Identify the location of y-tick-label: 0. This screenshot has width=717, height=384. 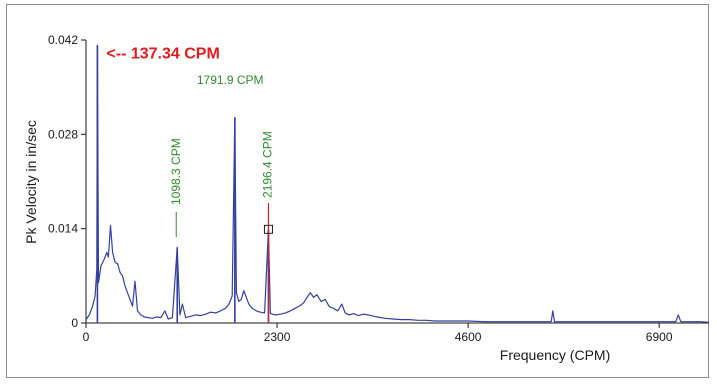
(74, 323).